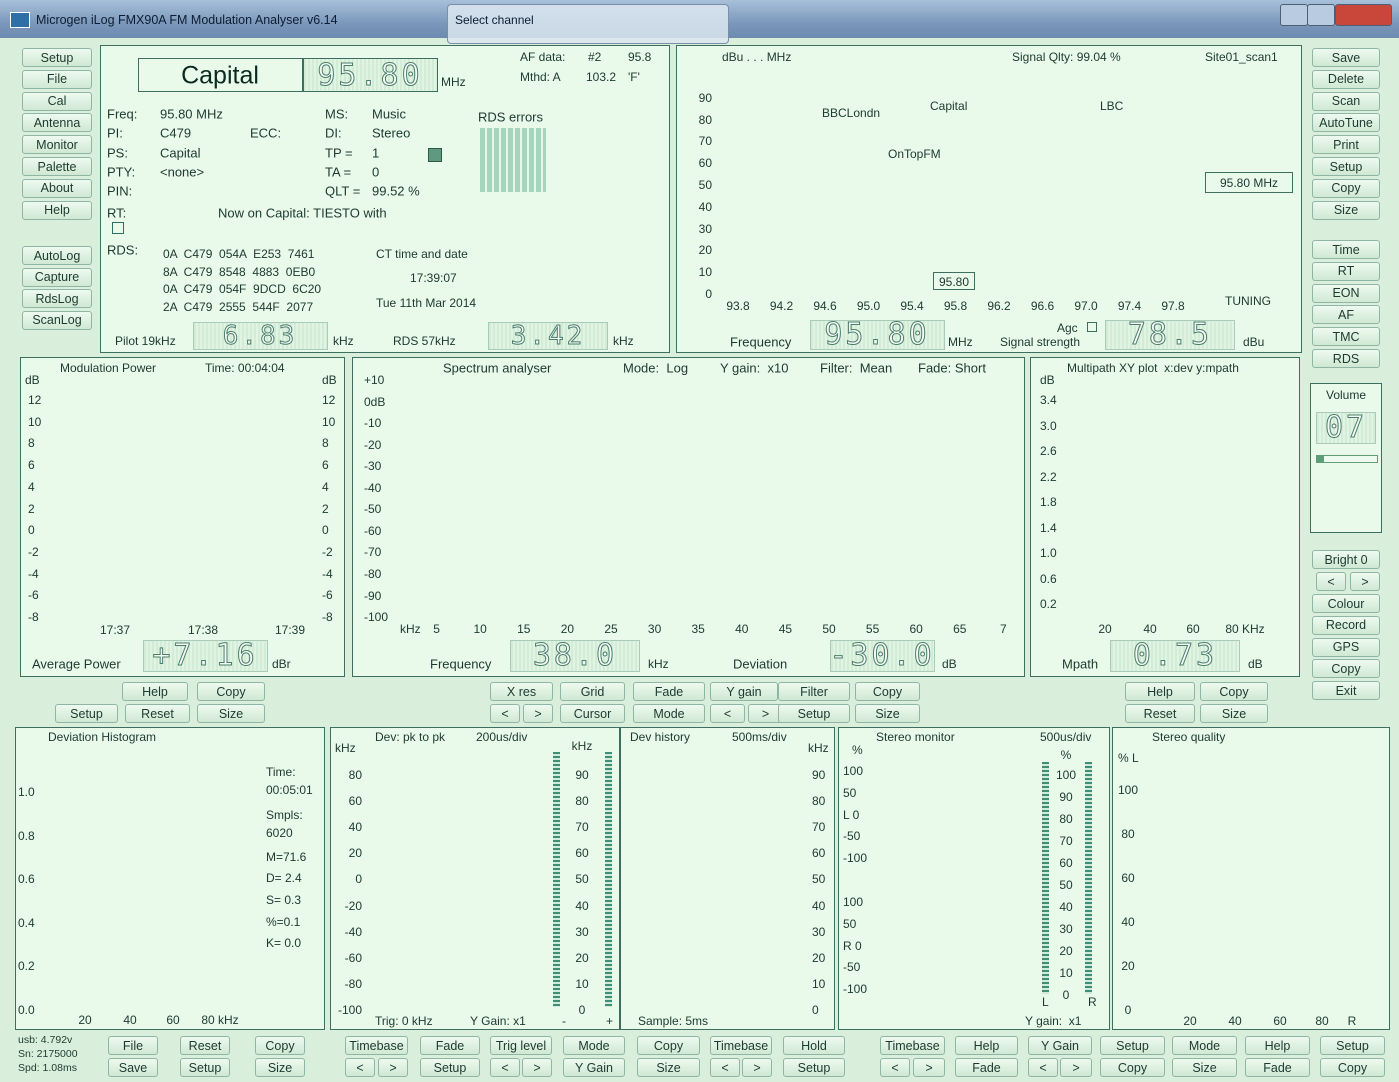 The width and height of the screenshot is (1399, 1082). Describe the element at coordinates (389, 114) in the screenshot. I see `label: Music` at that location.